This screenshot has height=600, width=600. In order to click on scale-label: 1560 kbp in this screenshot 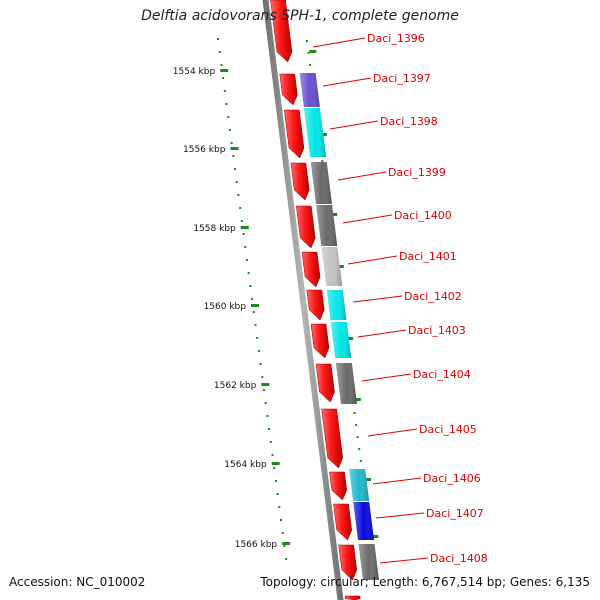, I will do `click(225, 307)`.